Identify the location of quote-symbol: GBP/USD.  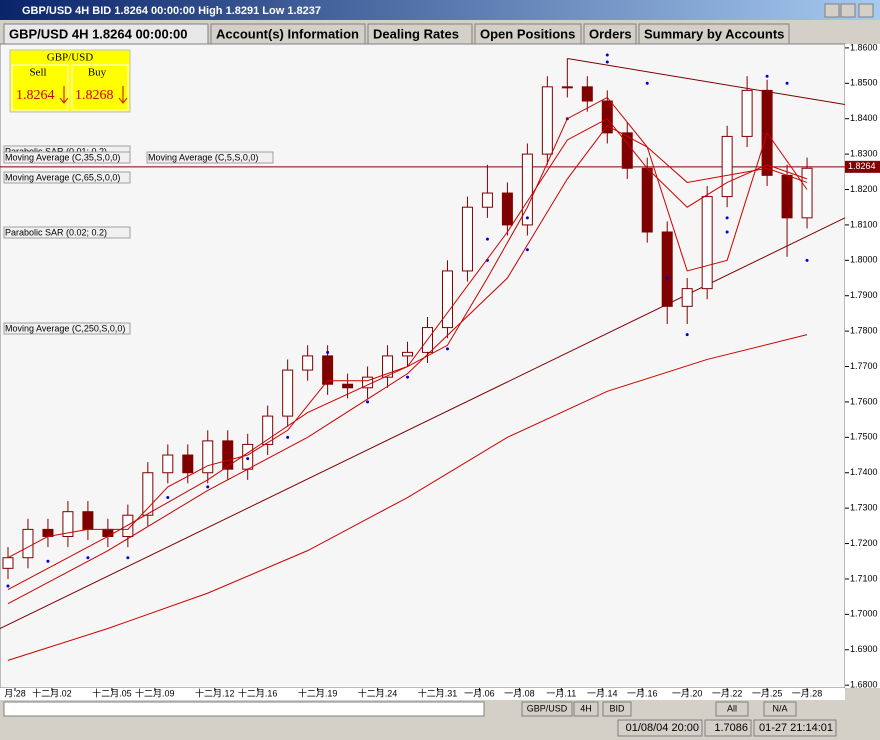
(70, 58).